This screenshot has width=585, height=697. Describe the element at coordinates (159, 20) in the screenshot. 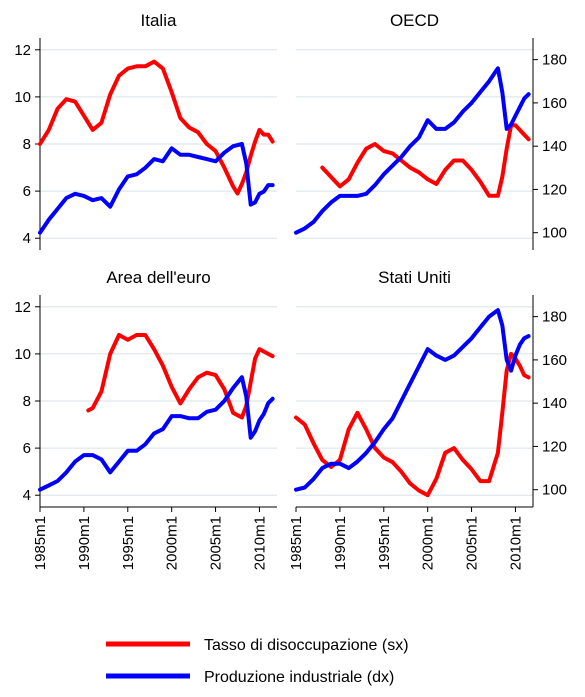

I see `panel-title: Italia` at that location.